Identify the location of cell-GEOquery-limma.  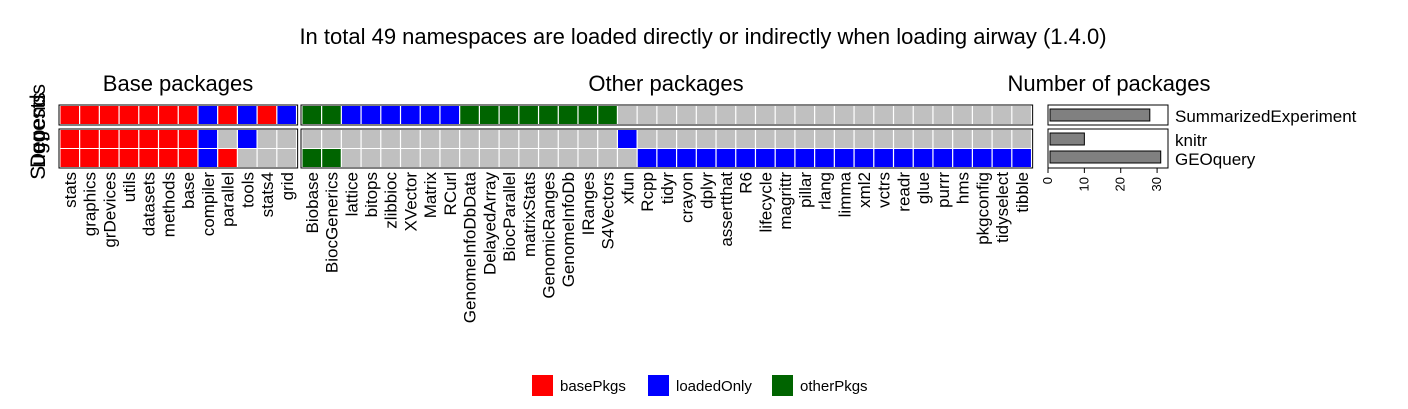
(844, 158).